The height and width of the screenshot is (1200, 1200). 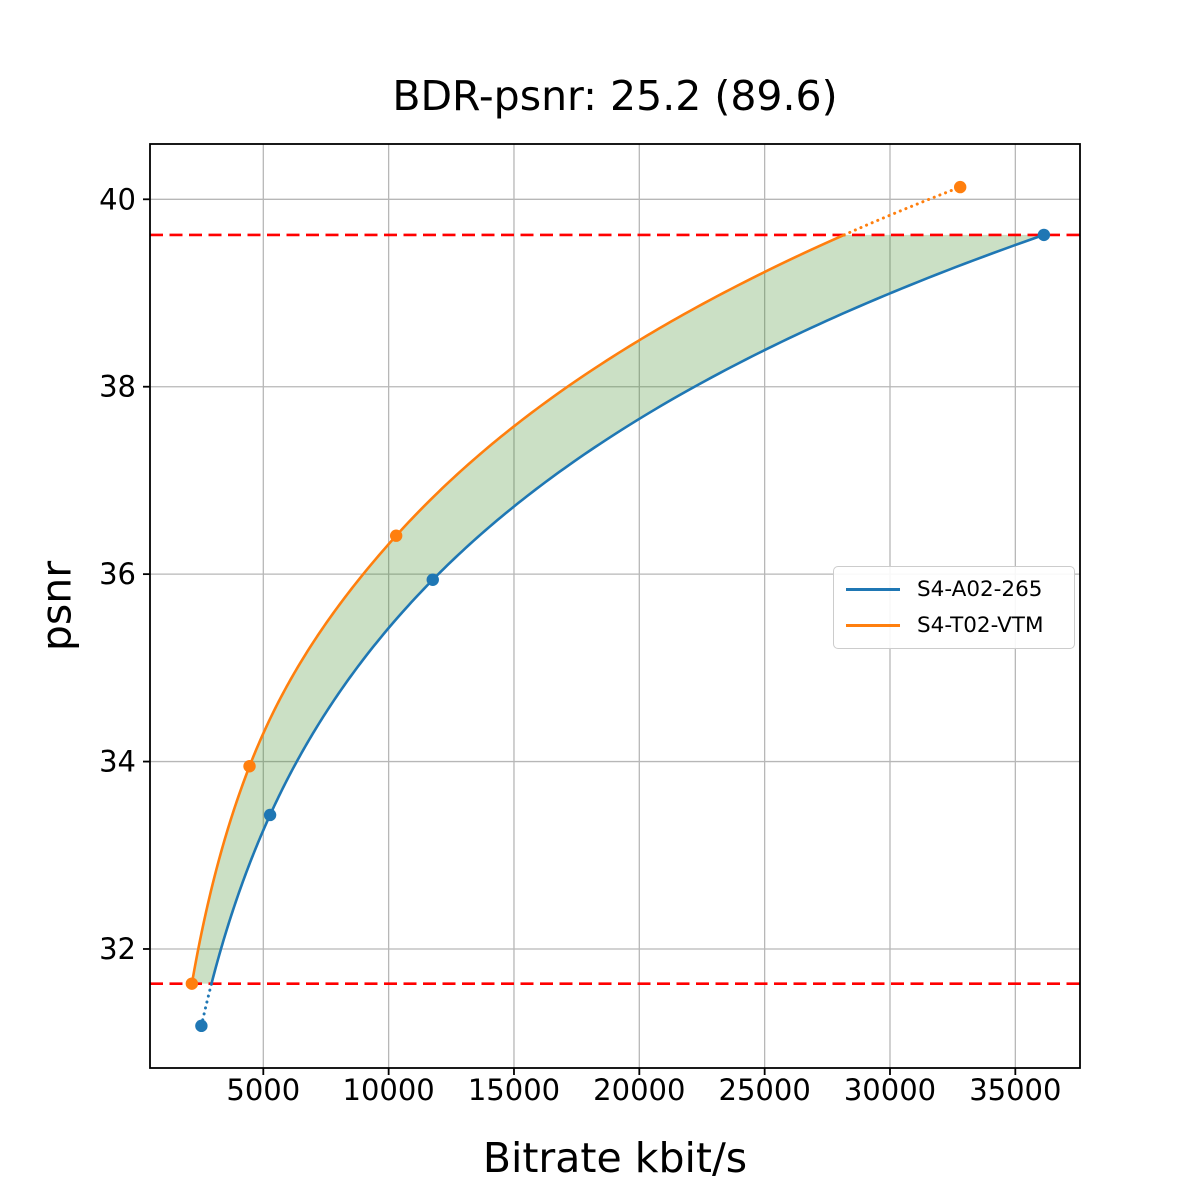 I want to click on y-tick-label: 38, so click(x=117, y=387).